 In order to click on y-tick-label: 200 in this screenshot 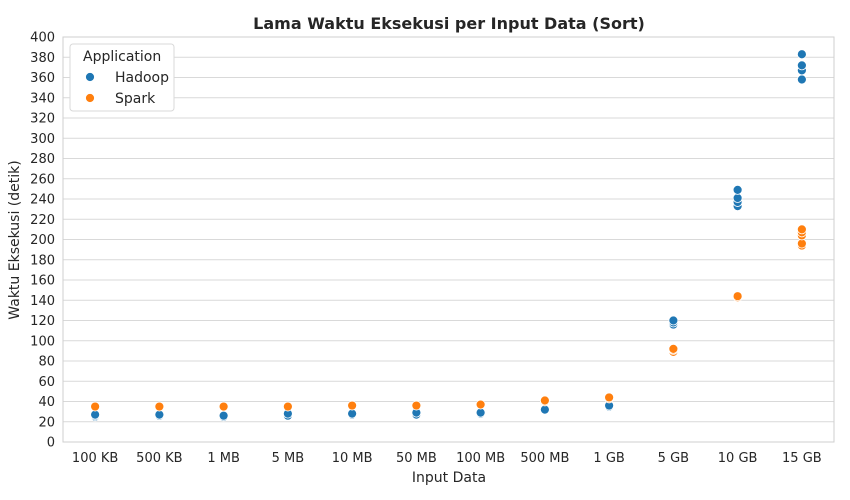, I will do `click(42, 240)`.